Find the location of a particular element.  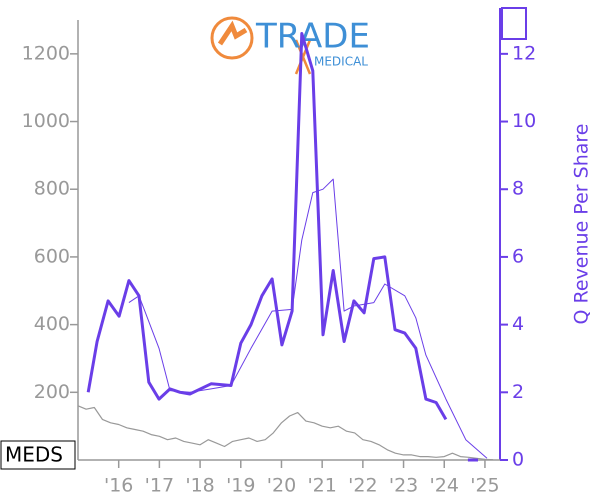

logo-sub: MEDICAL is located at coordinates (341, 62).